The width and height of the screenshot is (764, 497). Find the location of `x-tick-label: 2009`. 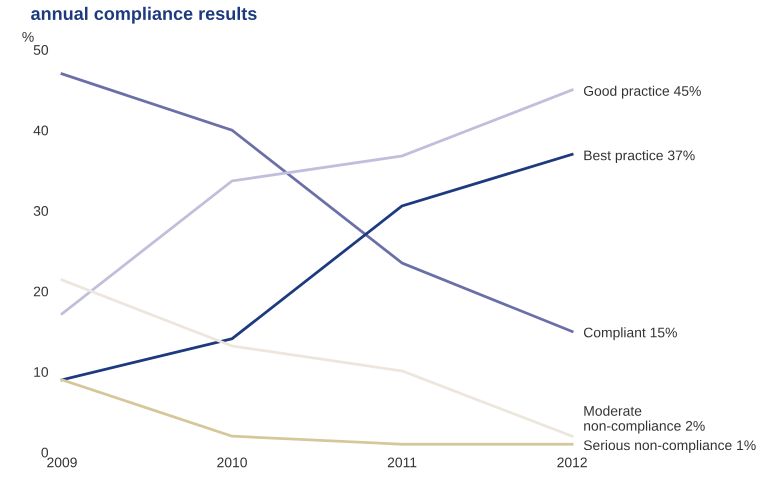

x-tick-label: 2009 is located at coordinates (62, 463).